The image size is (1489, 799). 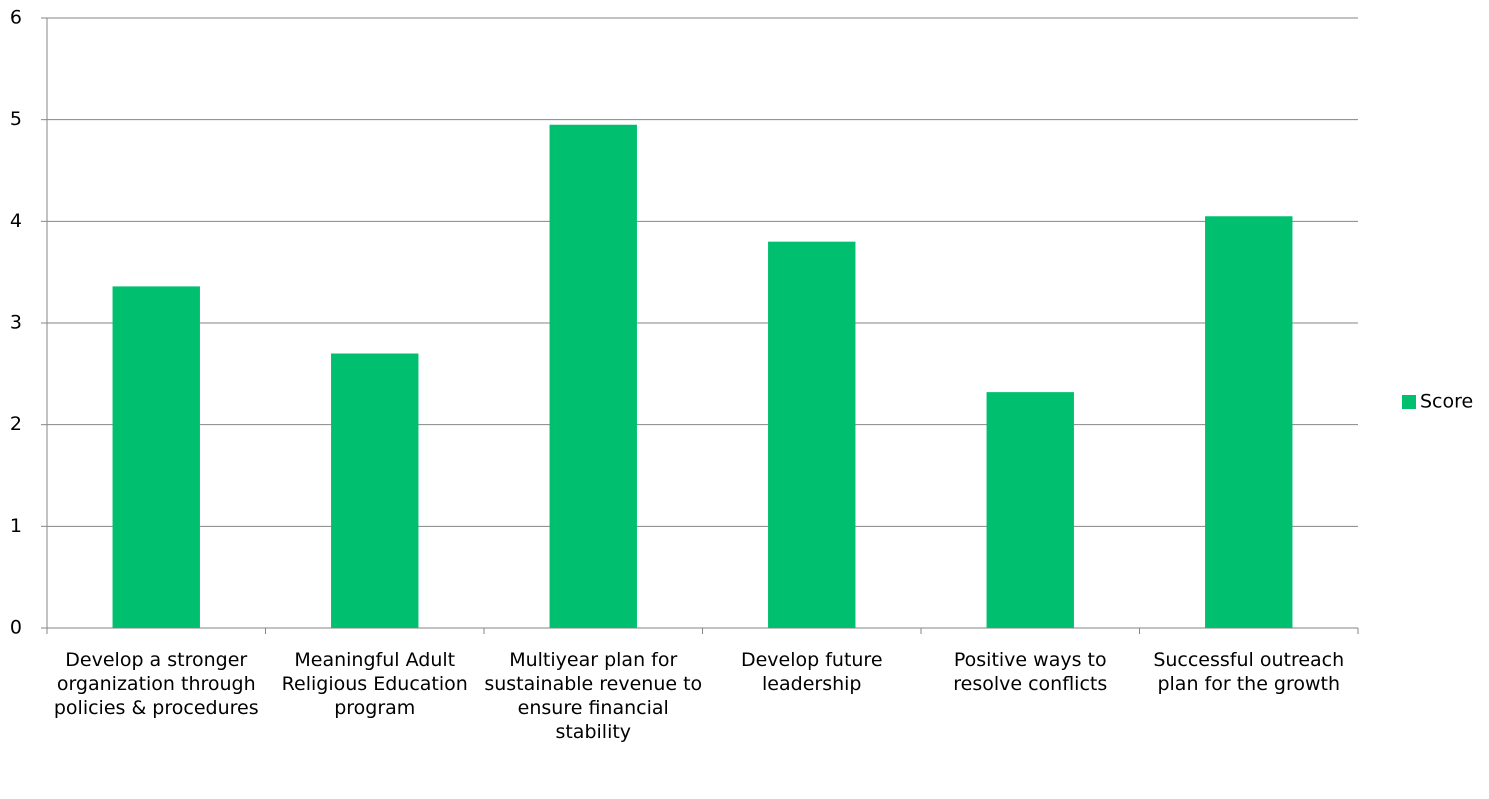 I want to click on y-tick-label: 5, so click(x=16, y=119).